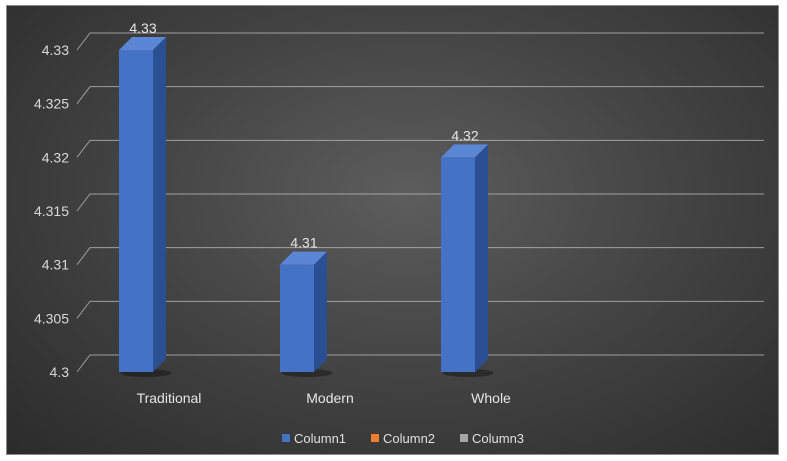 Image resolution: width=787 pixels, height=461 pixels. What do you see at coordinates (498, 438) in the screenshot?
I see `legend-label: Column3` at bounding box center [498, 438].